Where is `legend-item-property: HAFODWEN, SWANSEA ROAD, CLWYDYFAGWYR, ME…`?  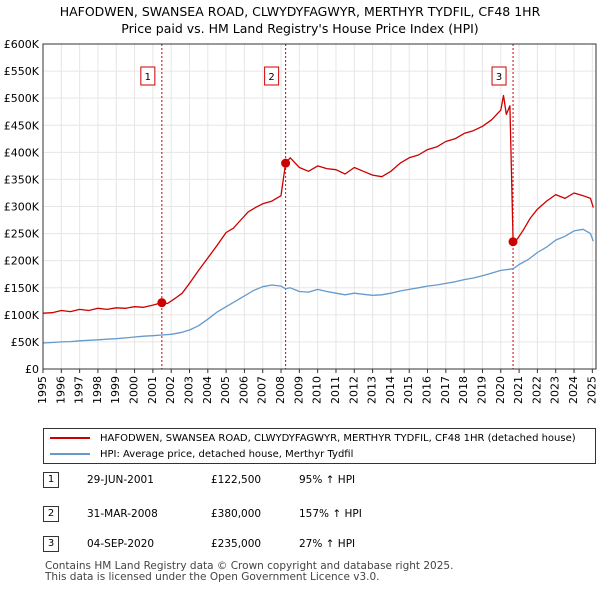 legend-item-property: HAFODWEN, SWANSEA ROAD, CLWYDYFAGWYR, ME… is located at coordinates (313, 438).